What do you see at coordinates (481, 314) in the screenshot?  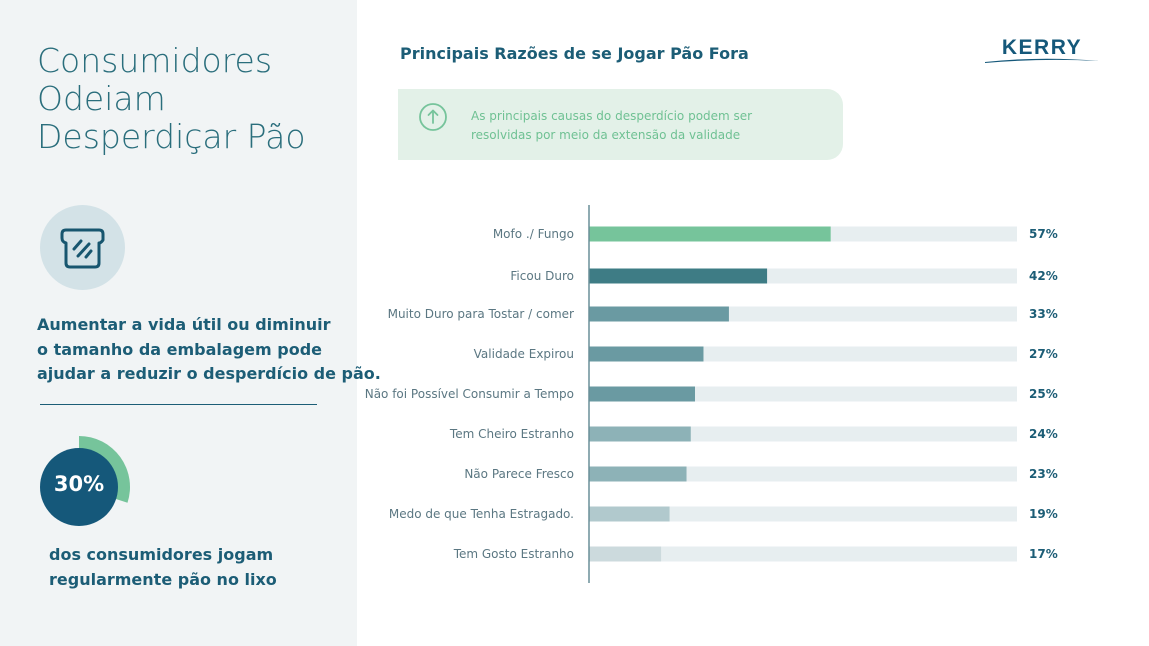 I see `category-label: Muito Duro para Tostar / comer` at bounding box center [481, 314].